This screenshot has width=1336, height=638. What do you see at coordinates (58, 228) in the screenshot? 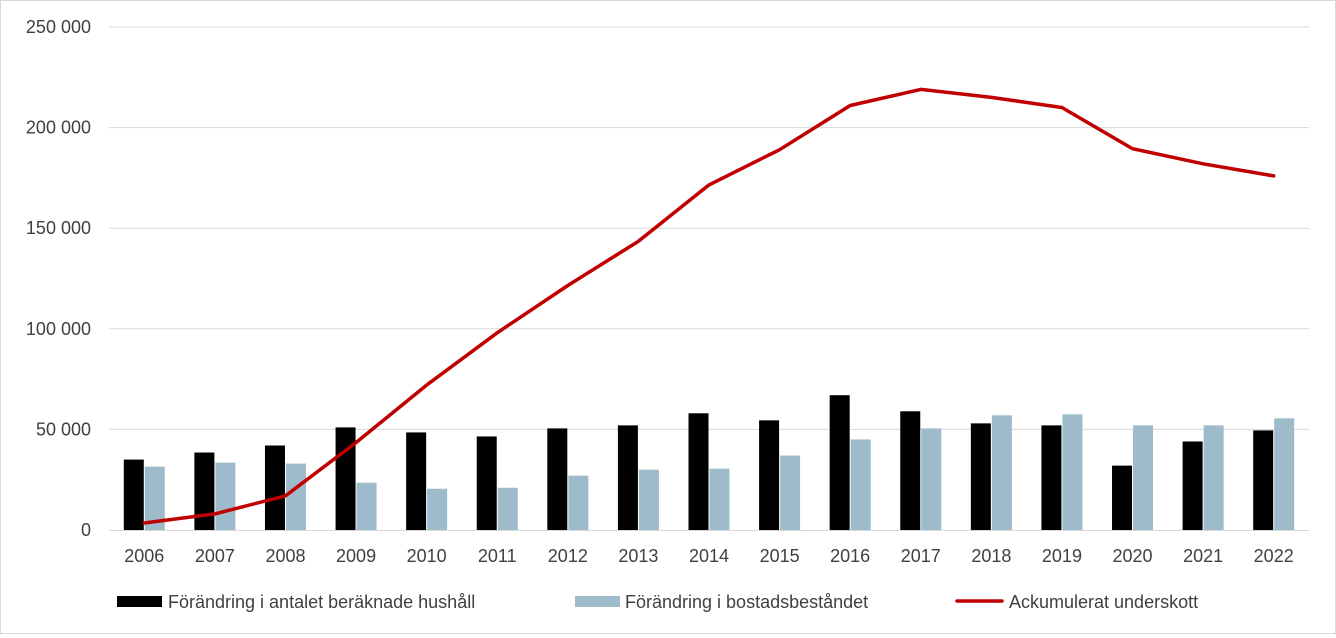
I see `y-tick-label: 150 000` at bounding box center [58, 228].